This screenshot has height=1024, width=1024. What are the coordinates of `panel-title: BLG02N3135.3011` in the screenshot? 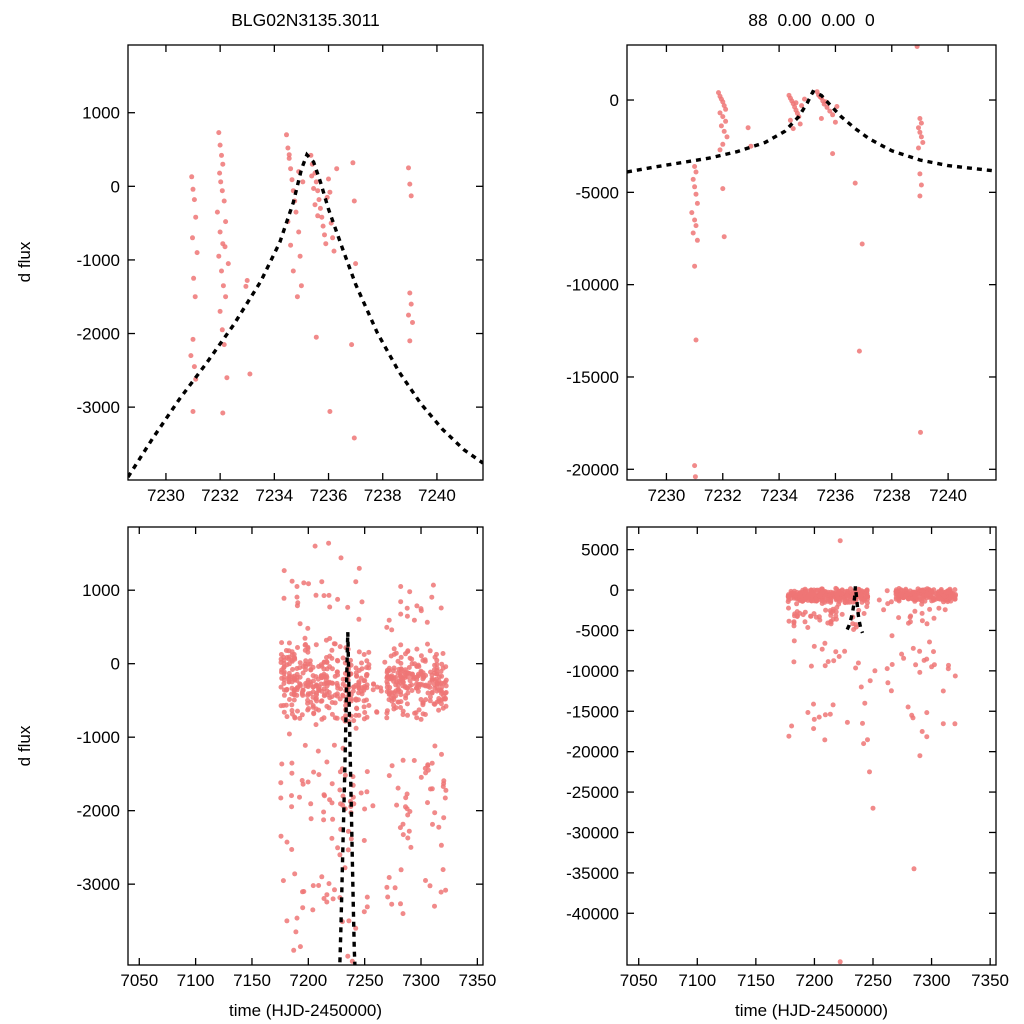 It's located at (305, 20).